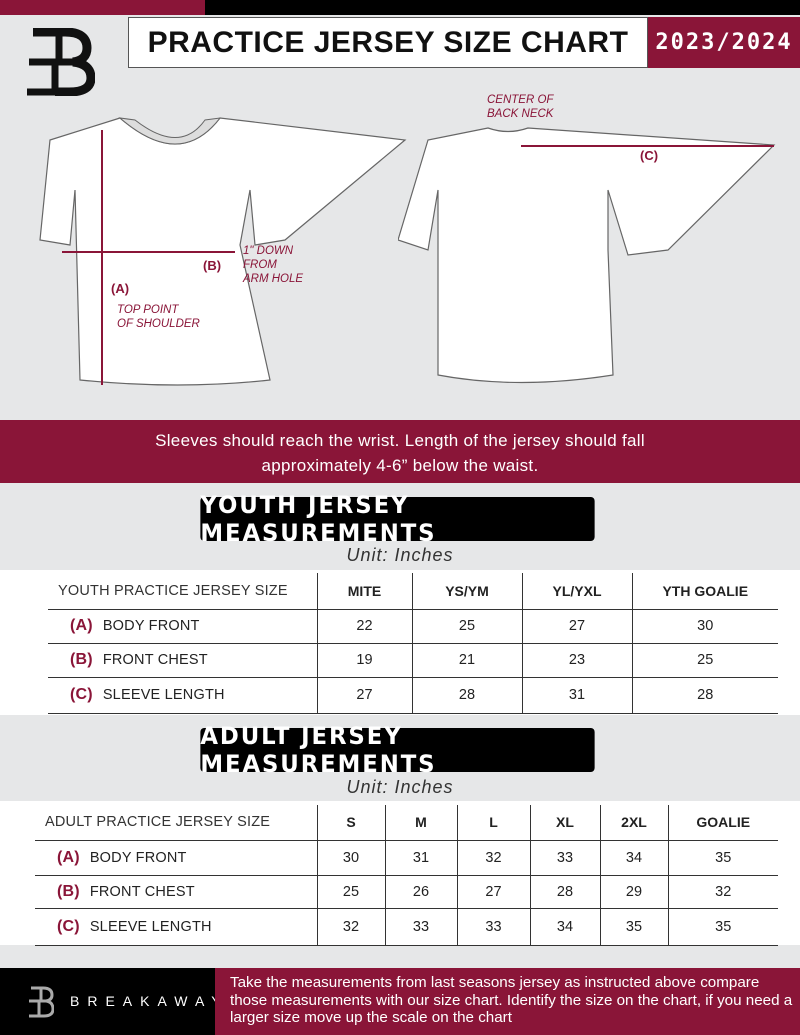 Image resolution: width=800 pixels, height=1035 pixels. Describe the element at coordinates (364, 626) in the screenshot. I see `cell: 22` at that location.